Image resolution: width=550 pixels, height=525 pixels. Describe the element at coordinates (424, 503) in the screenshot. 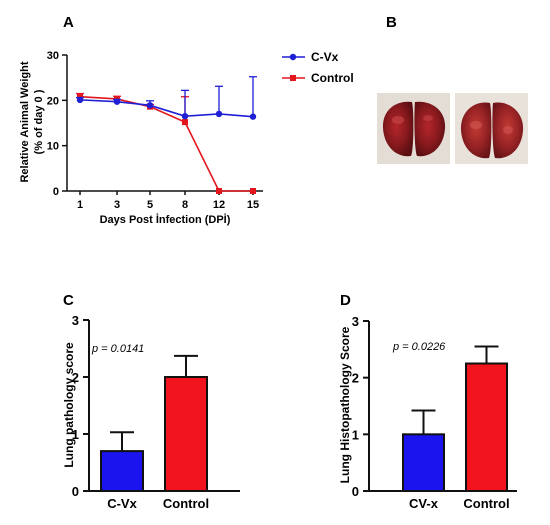

I see `chart-d-category-label: CV-x` at that location.